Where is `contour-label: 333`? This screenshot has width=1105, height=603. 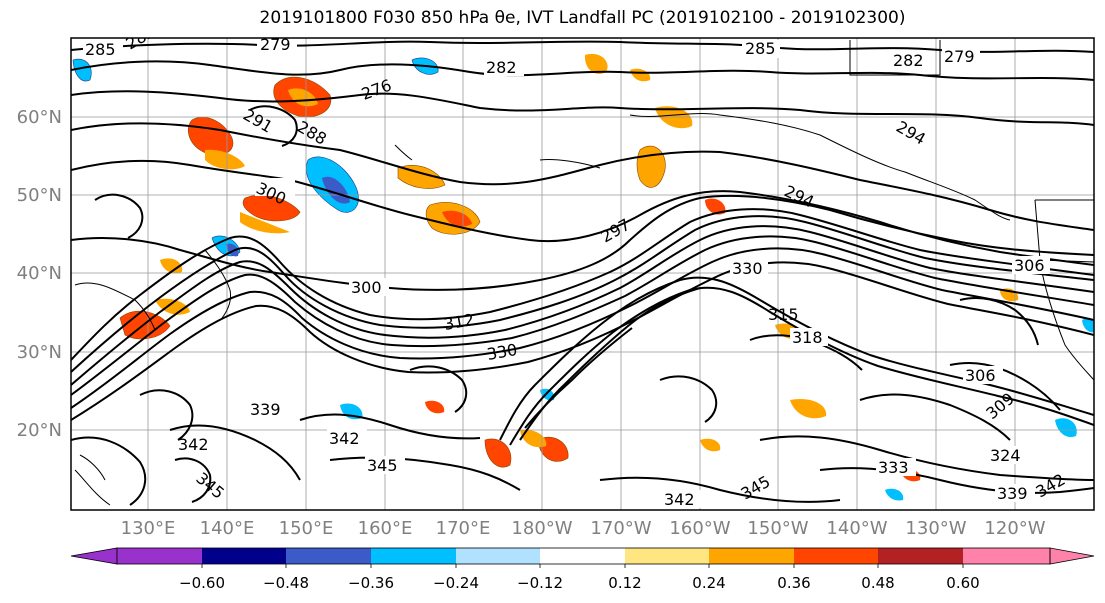 contour-label: 333 is located at coordinates (893, 467).